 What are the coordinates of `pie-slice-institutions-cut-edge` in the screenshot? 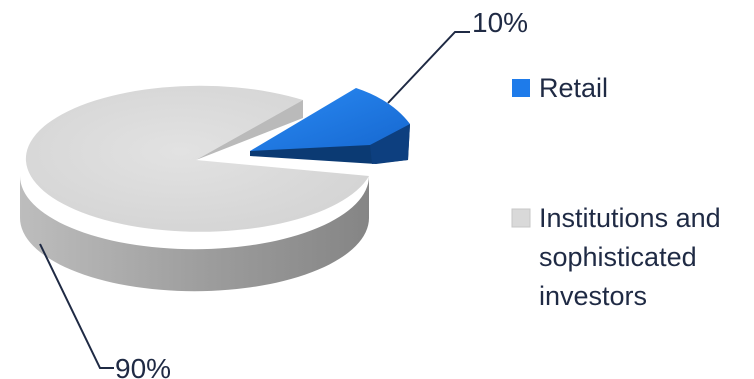 It's located at (249, 130).